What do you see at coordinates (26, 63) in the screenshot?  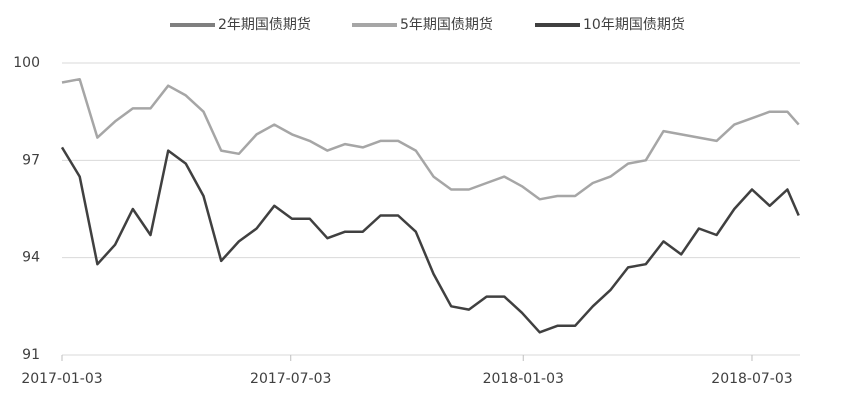 I see `y-tick-label: 100` at bounding box center [26, 63].